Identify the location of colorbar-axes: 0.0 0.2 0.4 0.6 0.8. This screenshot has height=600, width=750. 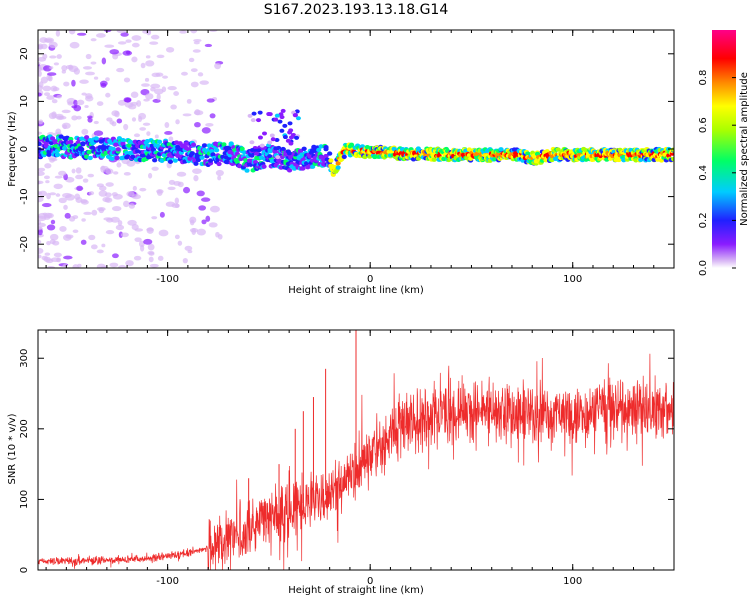
(717, 173).